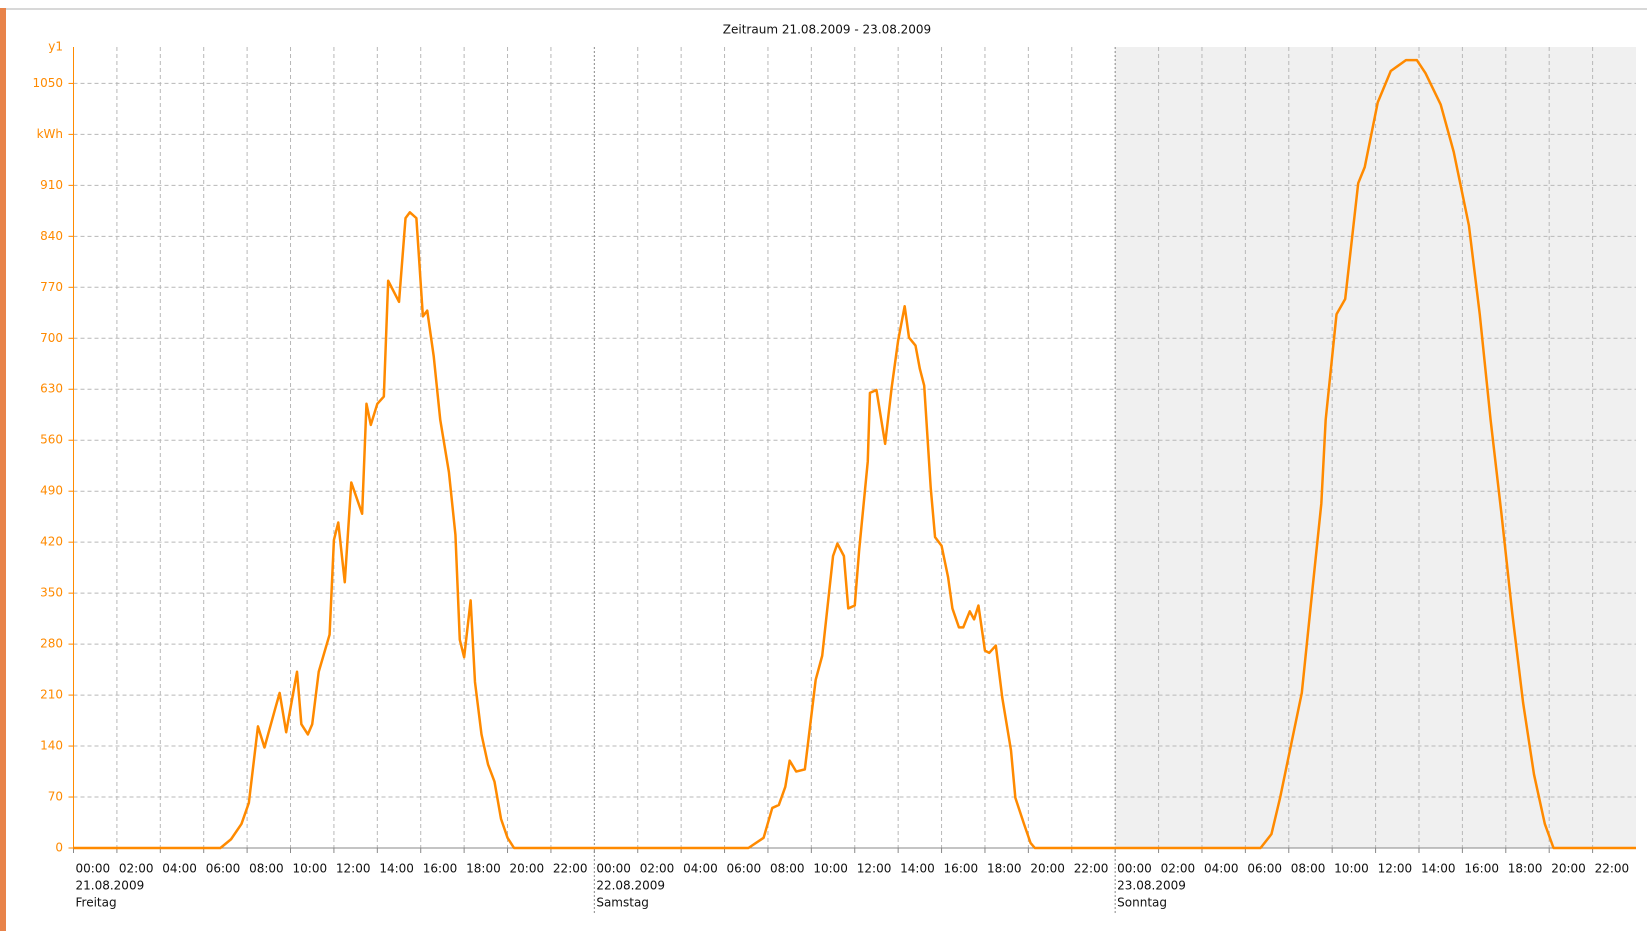 This screenshot has width=1647, height=931. I want to click on left-border, so click(3, 469).